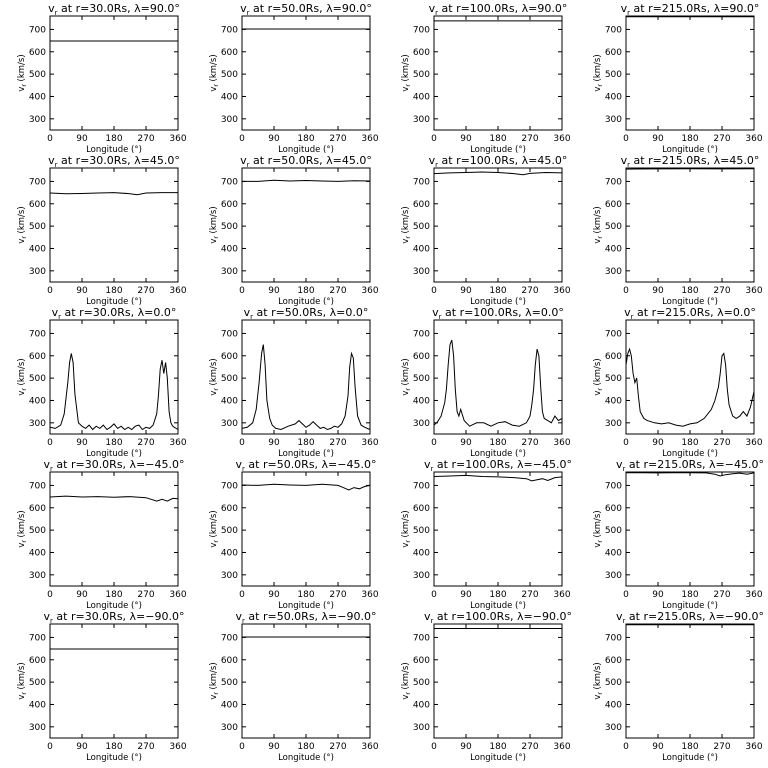 Image resolution: width=768 pixels, height=768 pixels. Describe the element at coordinates (311, 160) in the screenshot. I see `title-params: at r=50.0Rs, λ=45.0°` at that location.